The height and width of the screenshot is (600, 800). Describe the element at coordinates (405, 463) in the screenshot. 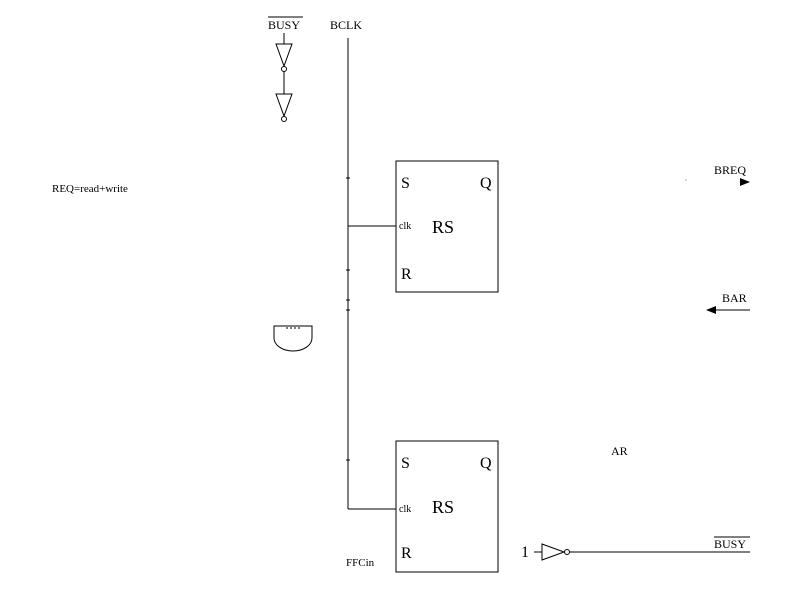

I see `flipflop-bottom-s-pin: S` at that location.